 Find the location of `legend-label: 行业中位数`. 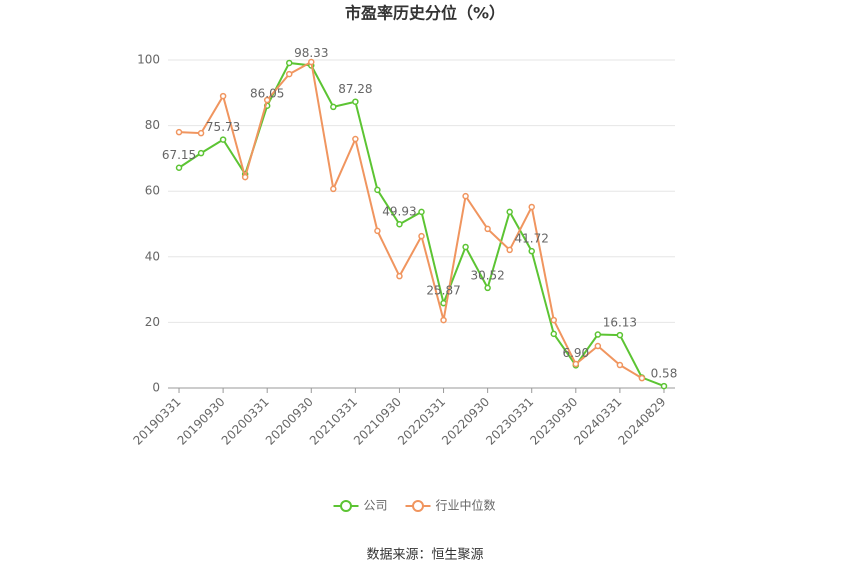

legend-label: 行业中位数 is located at coordinates (466, 505).